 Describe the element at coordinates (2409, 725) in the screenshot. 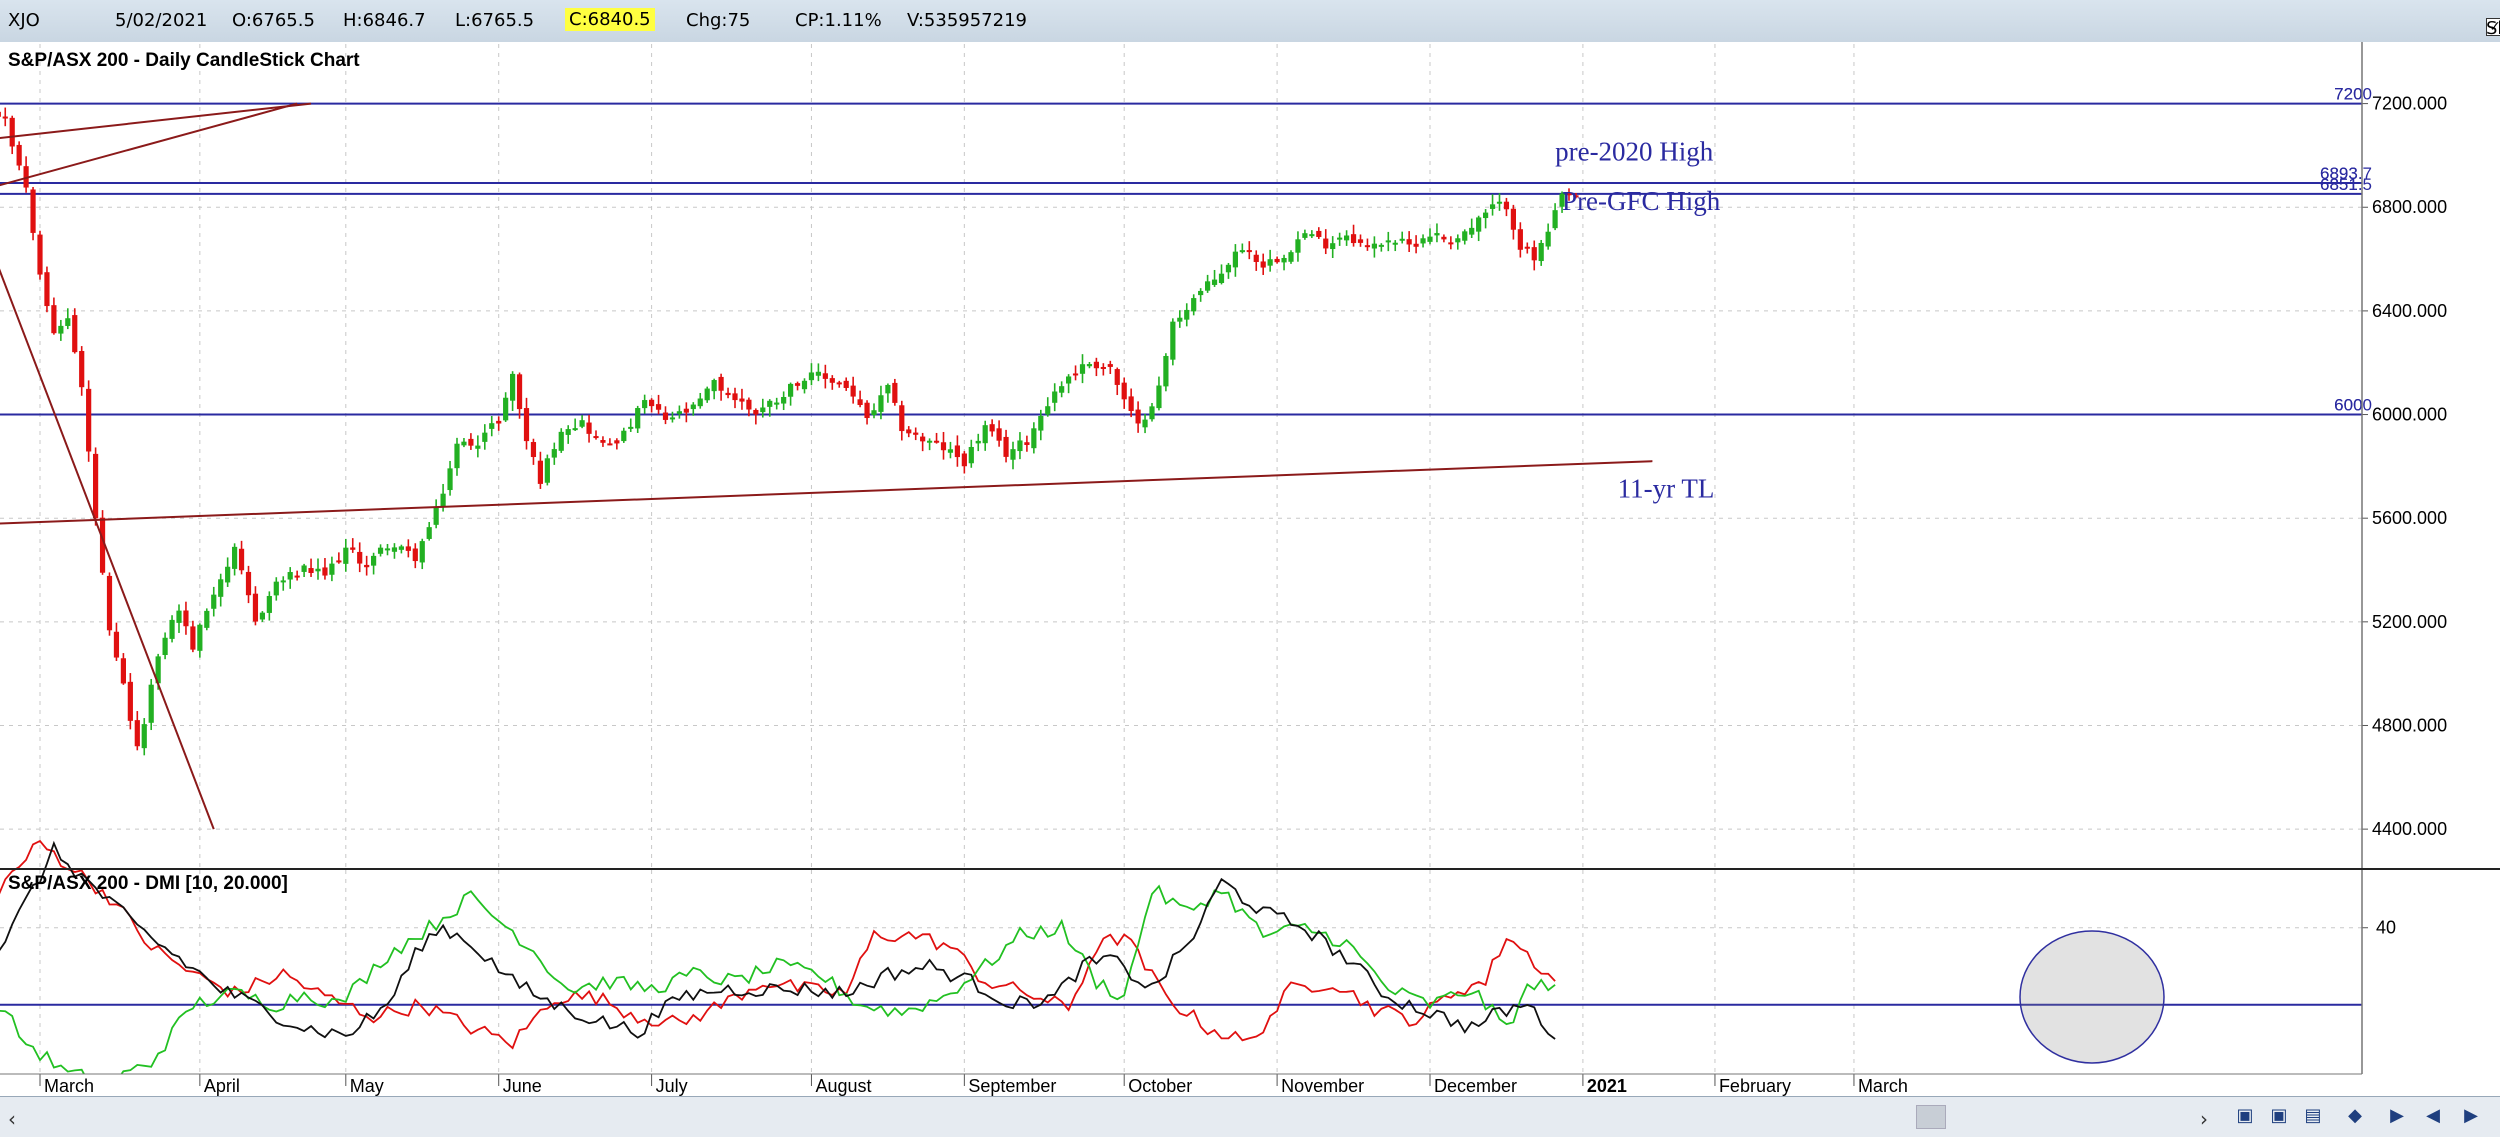

I see `price-axis-label: 4800.000` at that location.